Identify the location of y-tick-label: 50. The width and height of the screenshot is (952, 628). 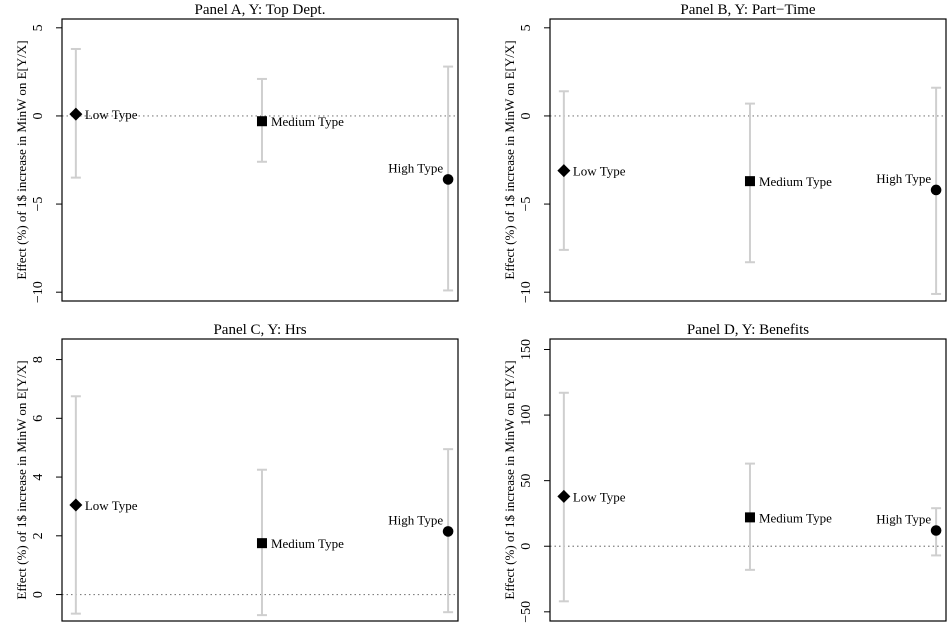
(526, 481).